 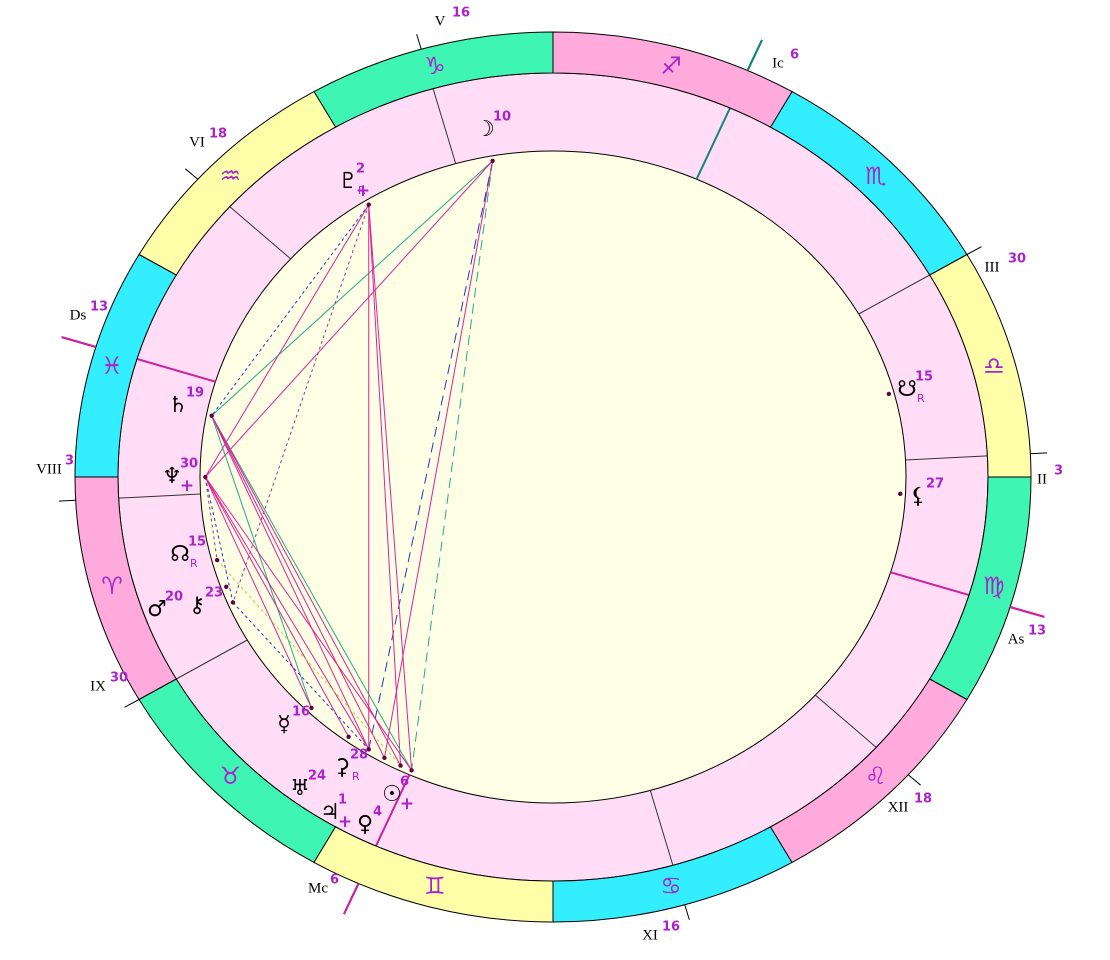 I want to click on sign-glyph: ♋, so click(x=671, y=886).